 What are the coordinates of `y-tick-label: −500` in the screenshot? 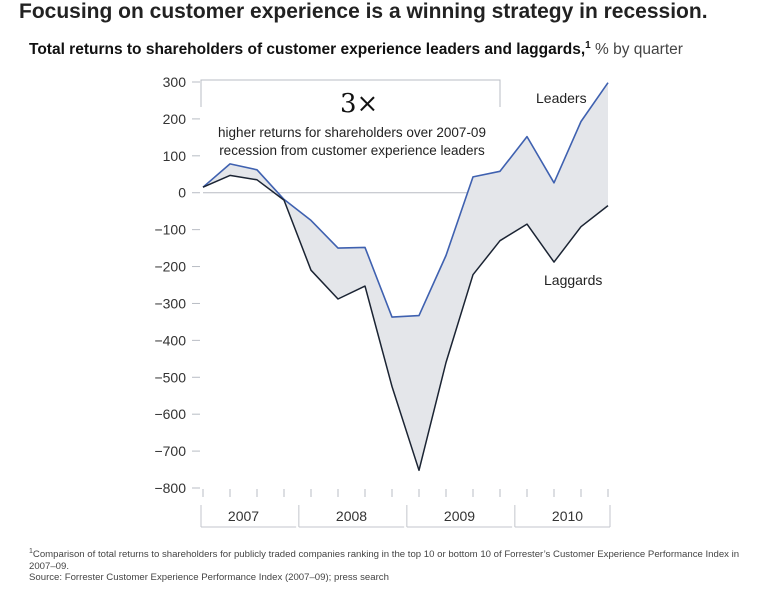 It's located at (170, 377).